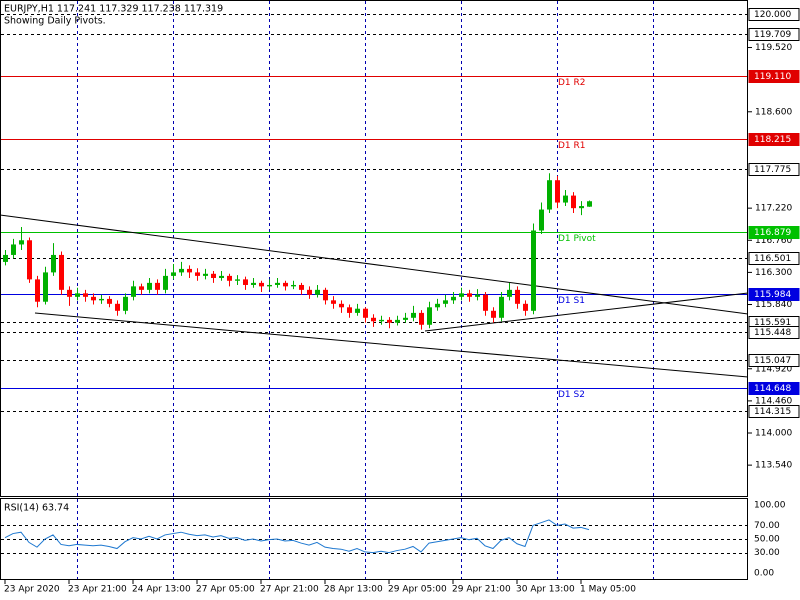 This screenshot has height=600, width=800. I want to click on level-label: 117.775, so click(772, 170).